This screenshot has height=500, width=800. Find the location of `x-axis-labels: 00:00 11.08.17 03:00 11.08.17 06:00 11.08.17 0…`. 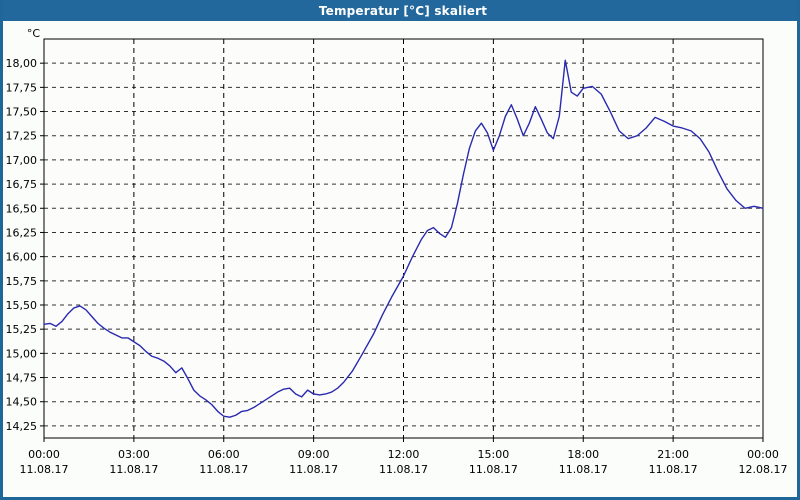

x-axis-labels: 00:00 11.08.17 03:00 11.08.17 06:00 11.08.17 0… is located at coordinates (404, 462).